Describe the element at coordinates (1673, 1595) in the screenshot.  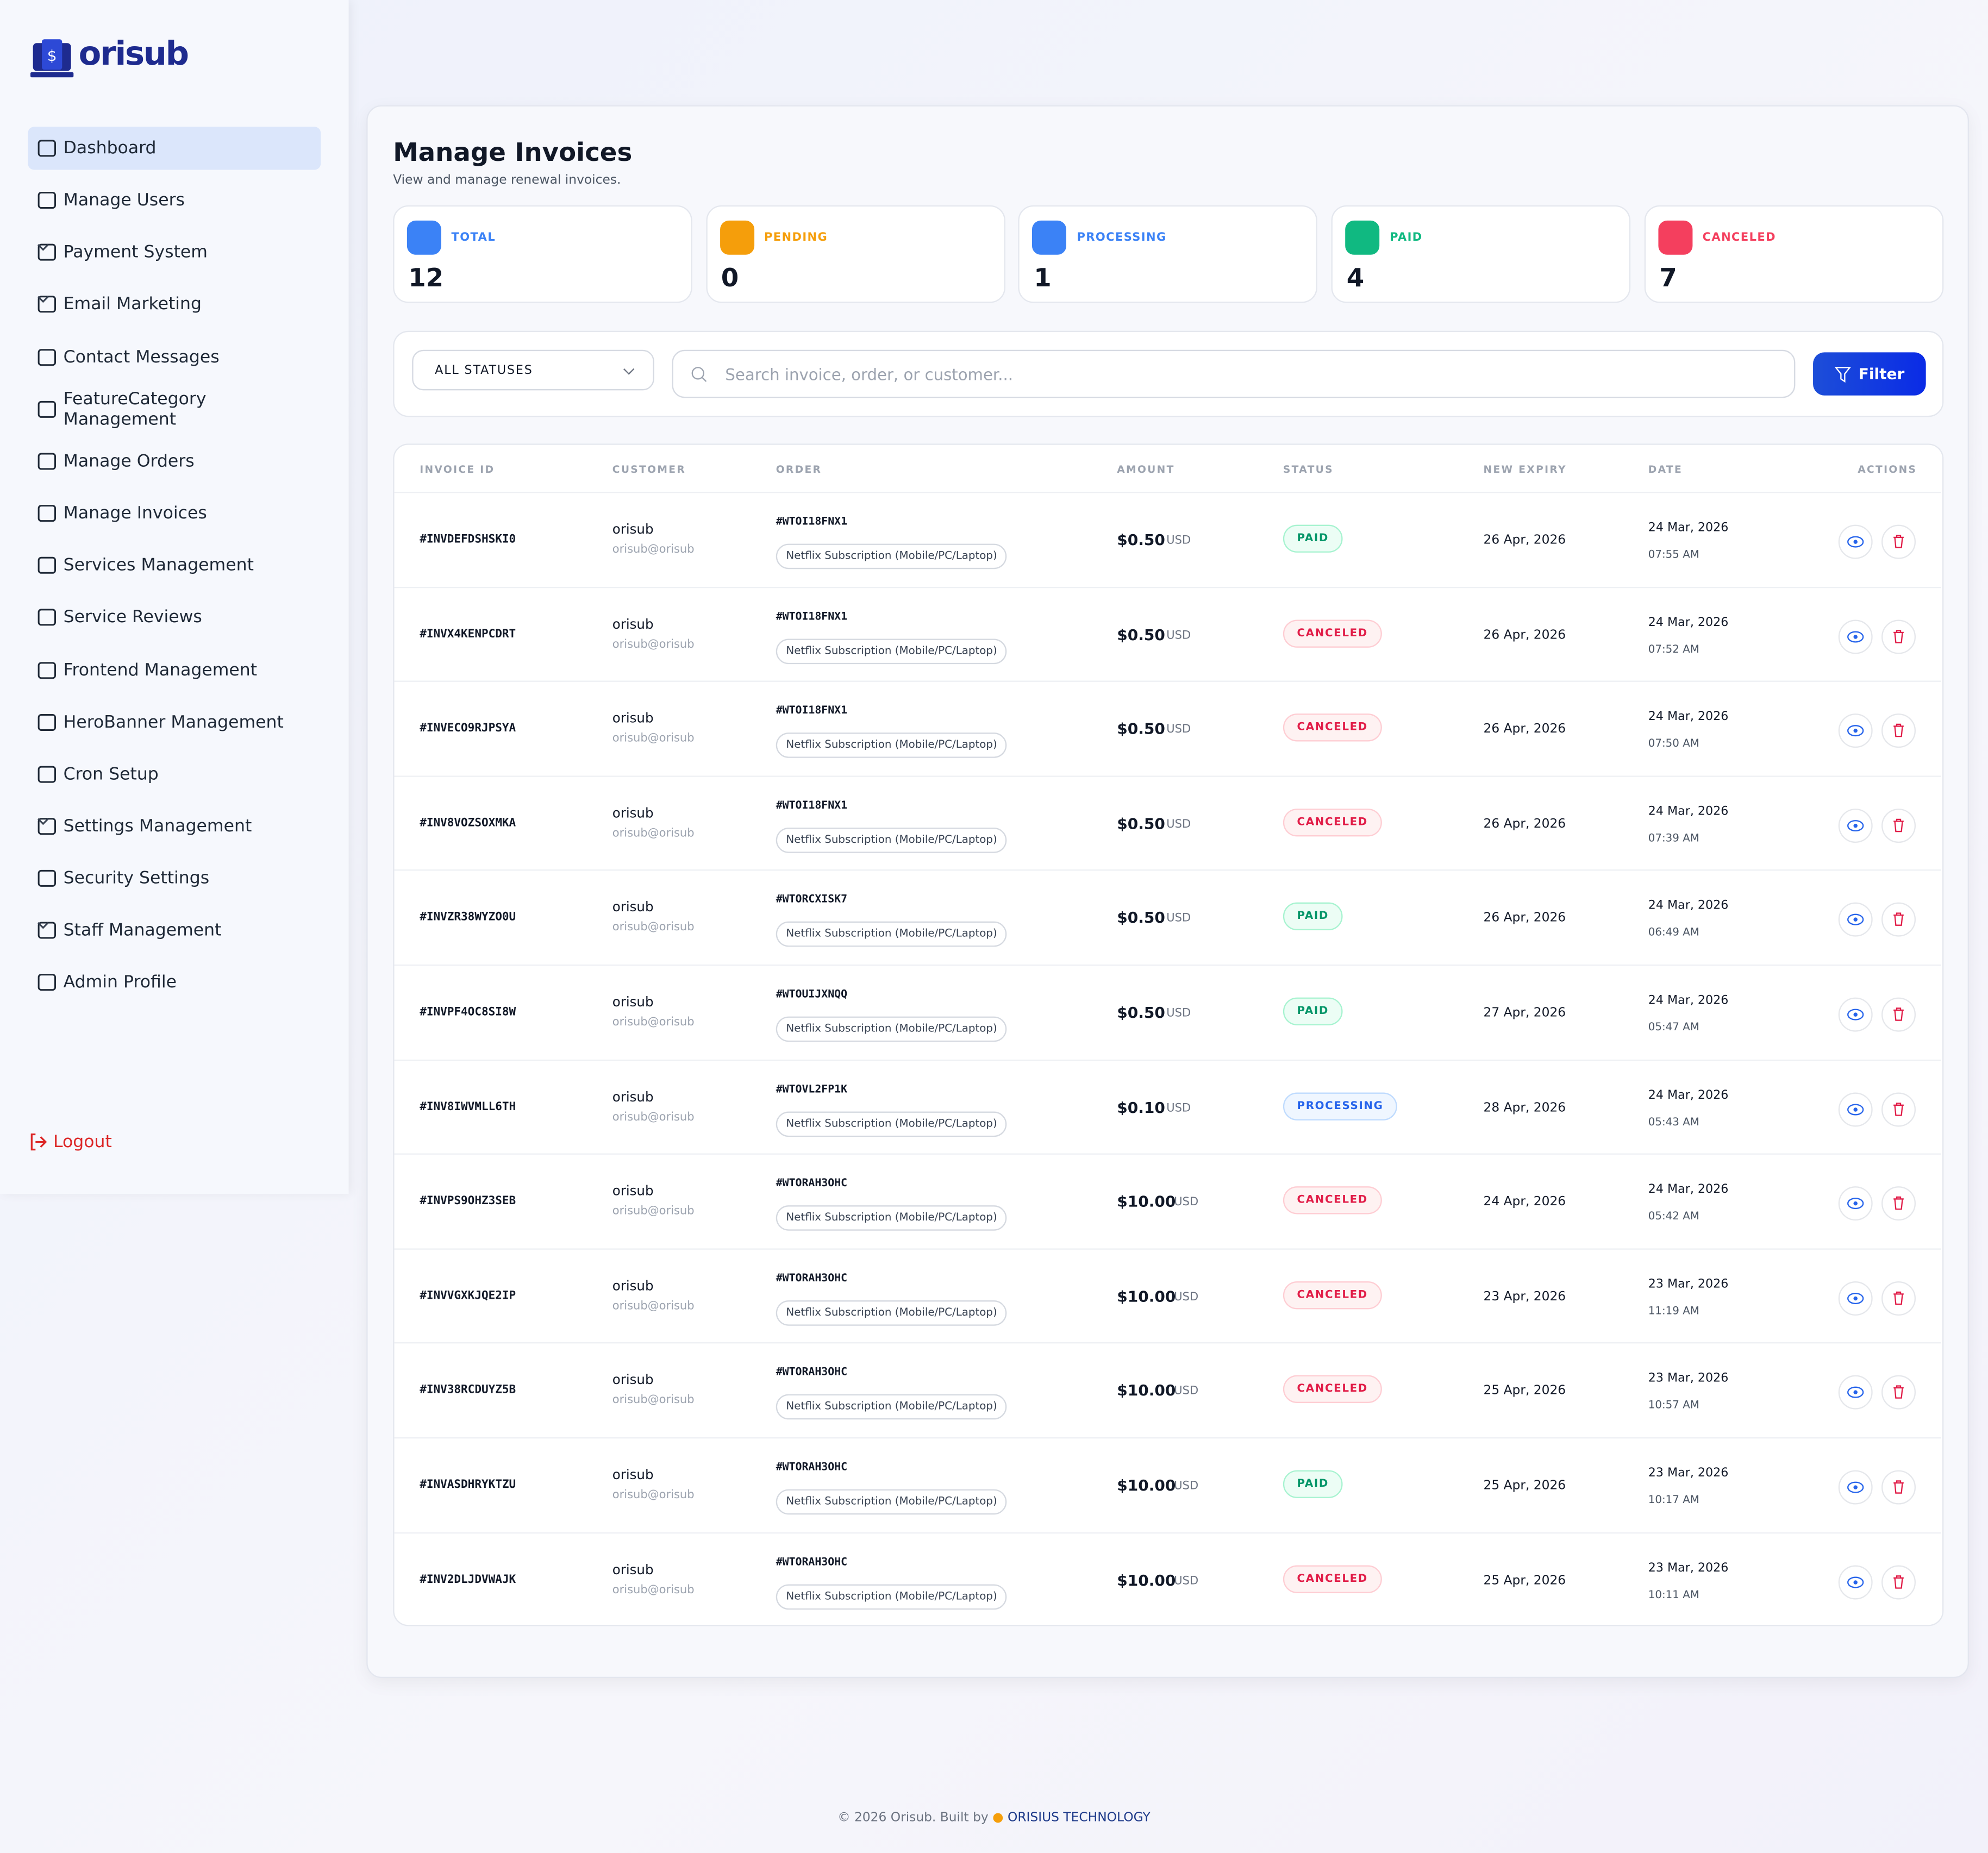
I see `time: 10:11 AM` at that location.